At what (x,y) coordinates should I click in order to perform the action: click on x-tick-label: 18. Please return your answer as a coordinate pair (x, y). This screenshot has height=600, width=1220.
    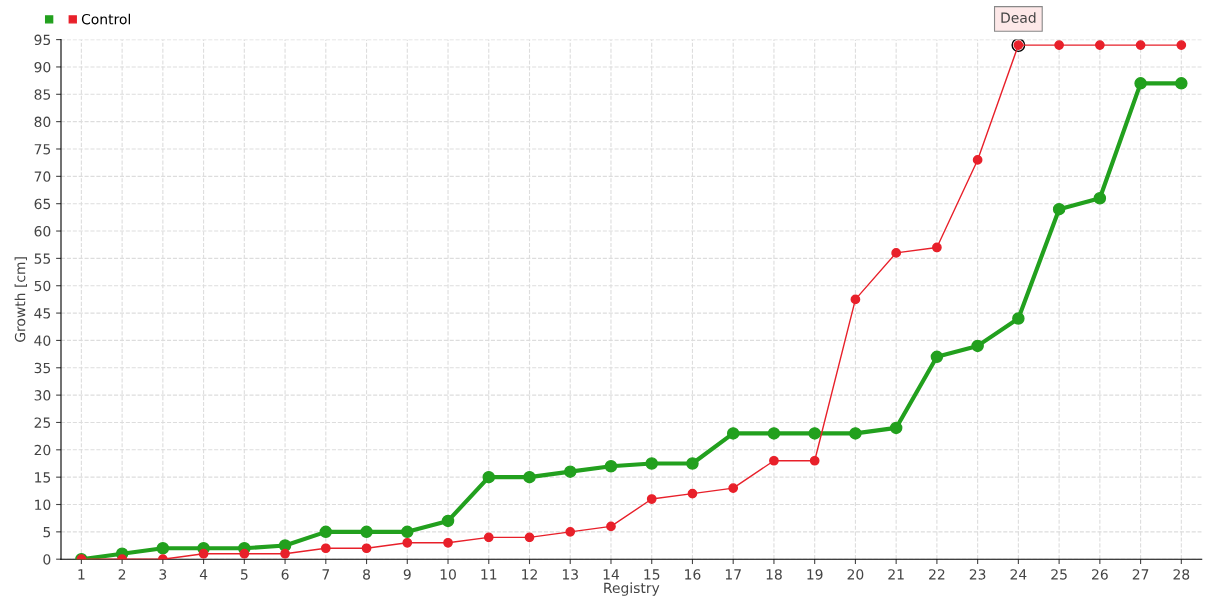
    Looking at the image, I should click on (774, 574).